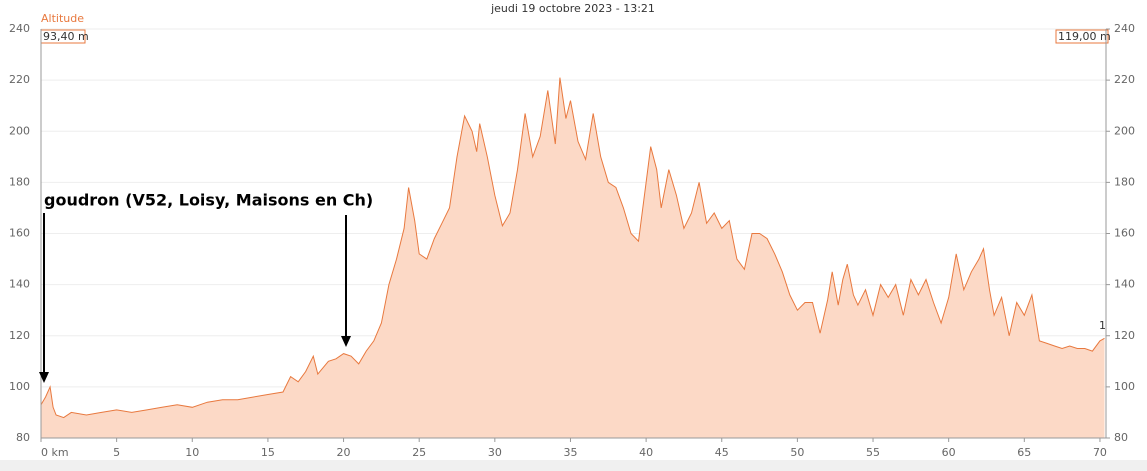 The image size is (1147, 471). I want to click on x-tick-label: 40, so click(646, 452).